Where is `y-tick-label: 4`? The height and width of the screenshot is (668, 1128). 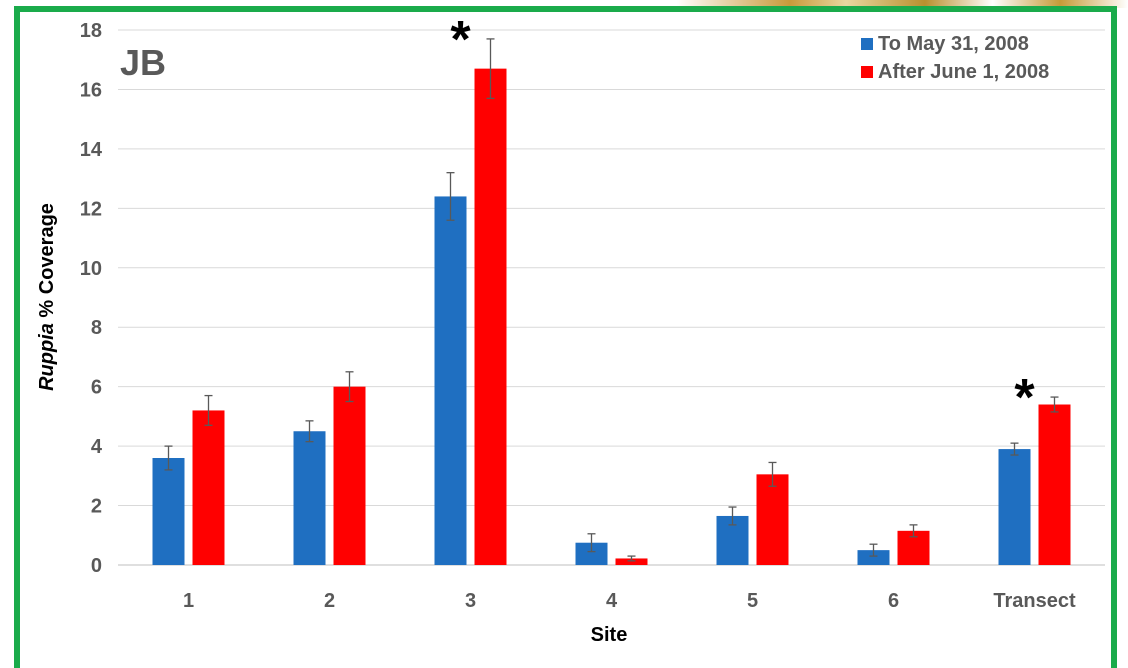
y-tick-label: 4 is located at coordinates (97, 447).